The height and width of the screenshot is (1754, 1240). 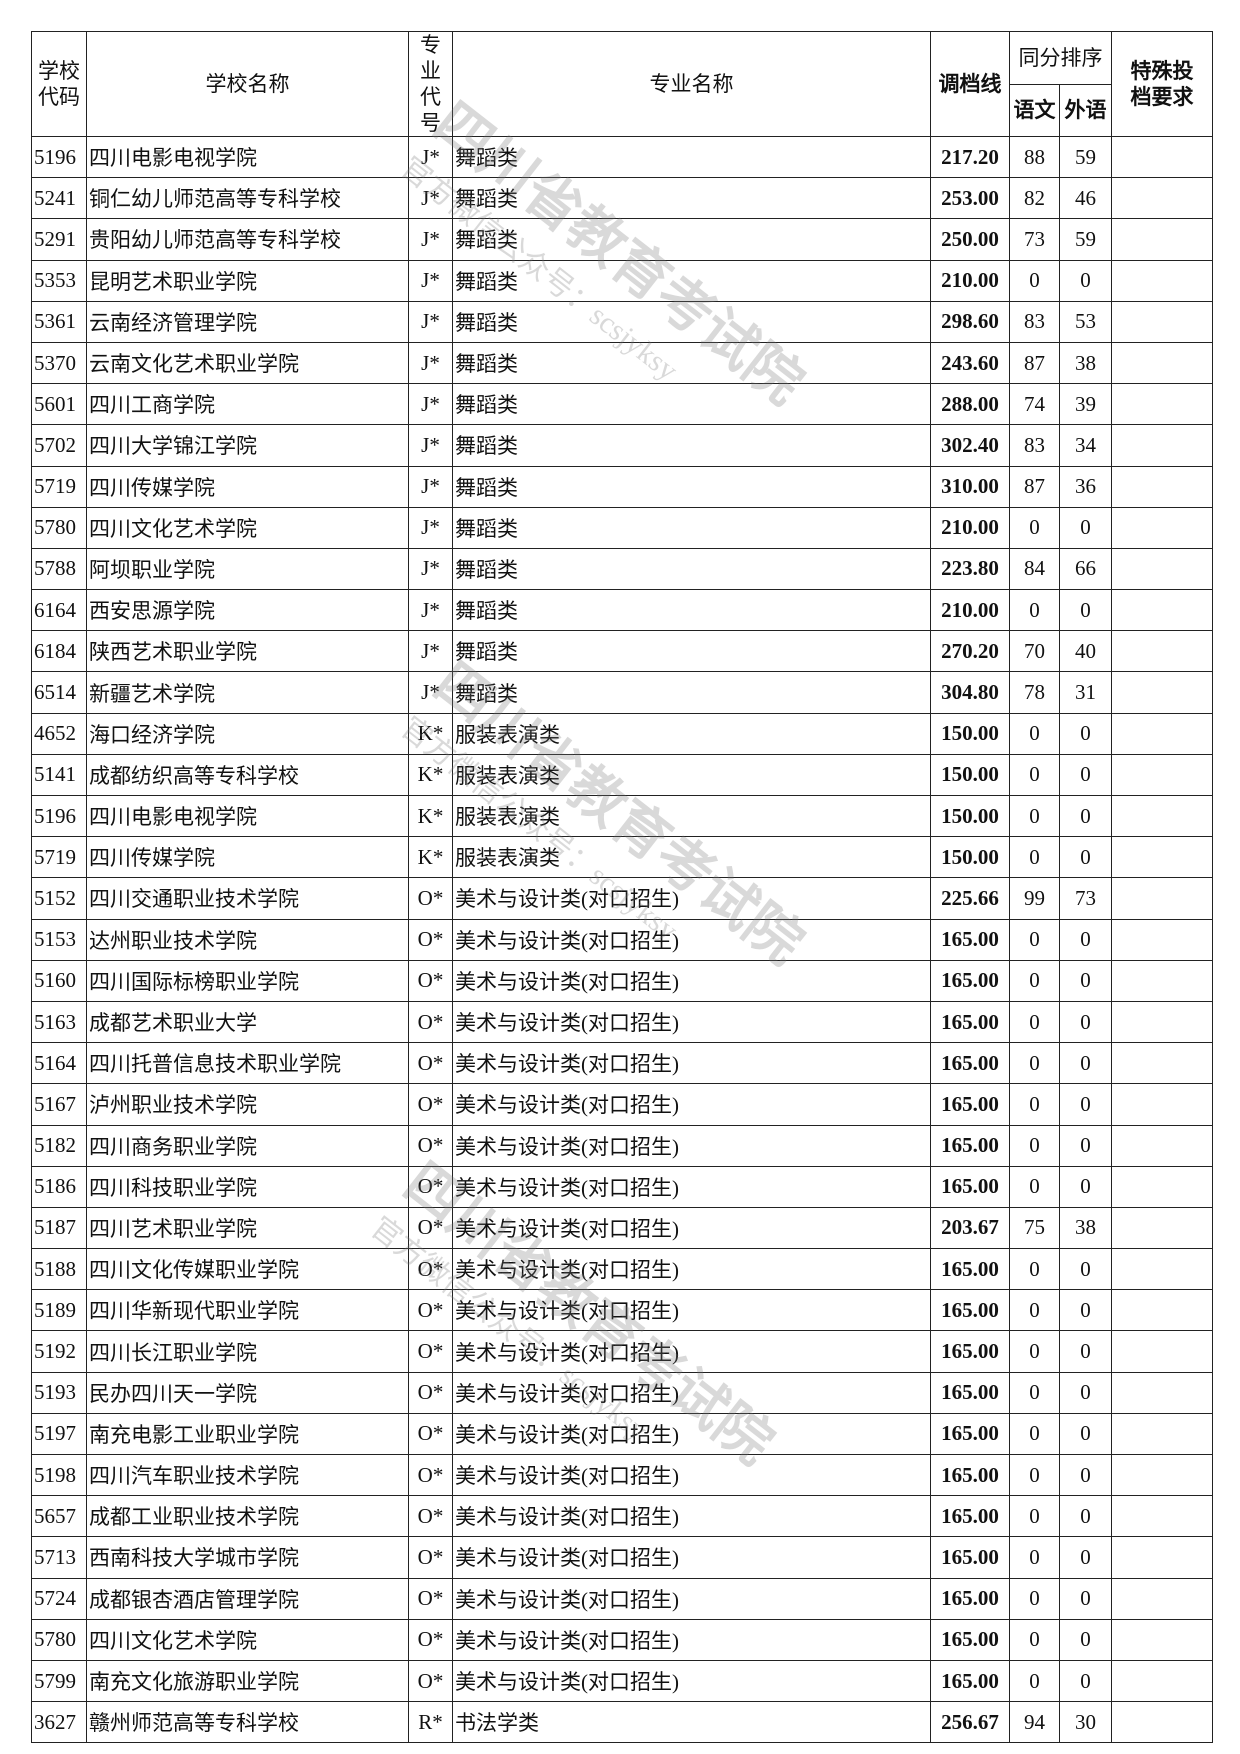 What do you see at coordinates (247, 198) in the screenshot?
I see `table-cell: 铜仁幼儿师范高等专科学校` at bounding box center [247, 198].